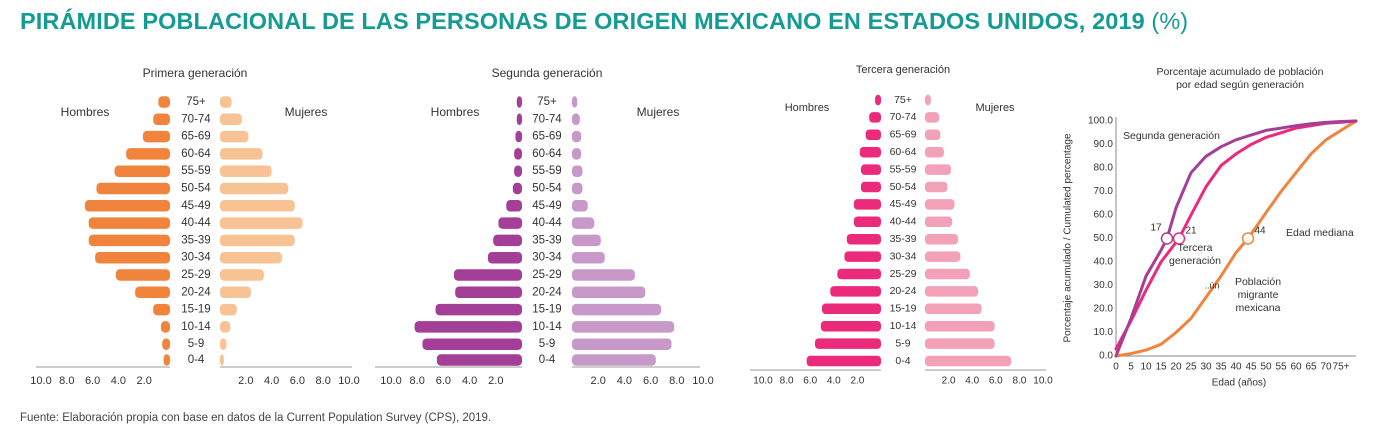 Image resolution: width=1375 pixels, height=435 pixels. What do you see at coordinates (1104, 238) in the screenshot?
I see `cum-y-tick-5: 50.0` at bounding box center [1104, 238].